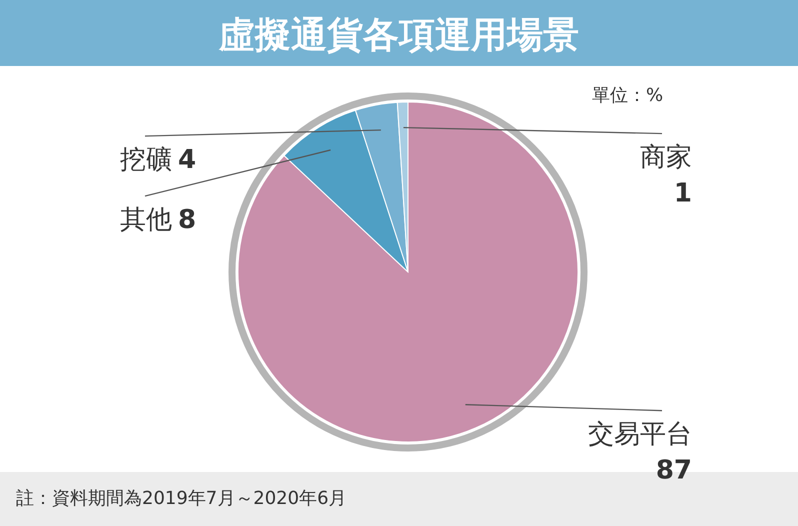 This screenshot has width=798, height=526. Describe the element at coordinates (666, 157) in the screenshot. I see `slice-label: 商家` at that location.